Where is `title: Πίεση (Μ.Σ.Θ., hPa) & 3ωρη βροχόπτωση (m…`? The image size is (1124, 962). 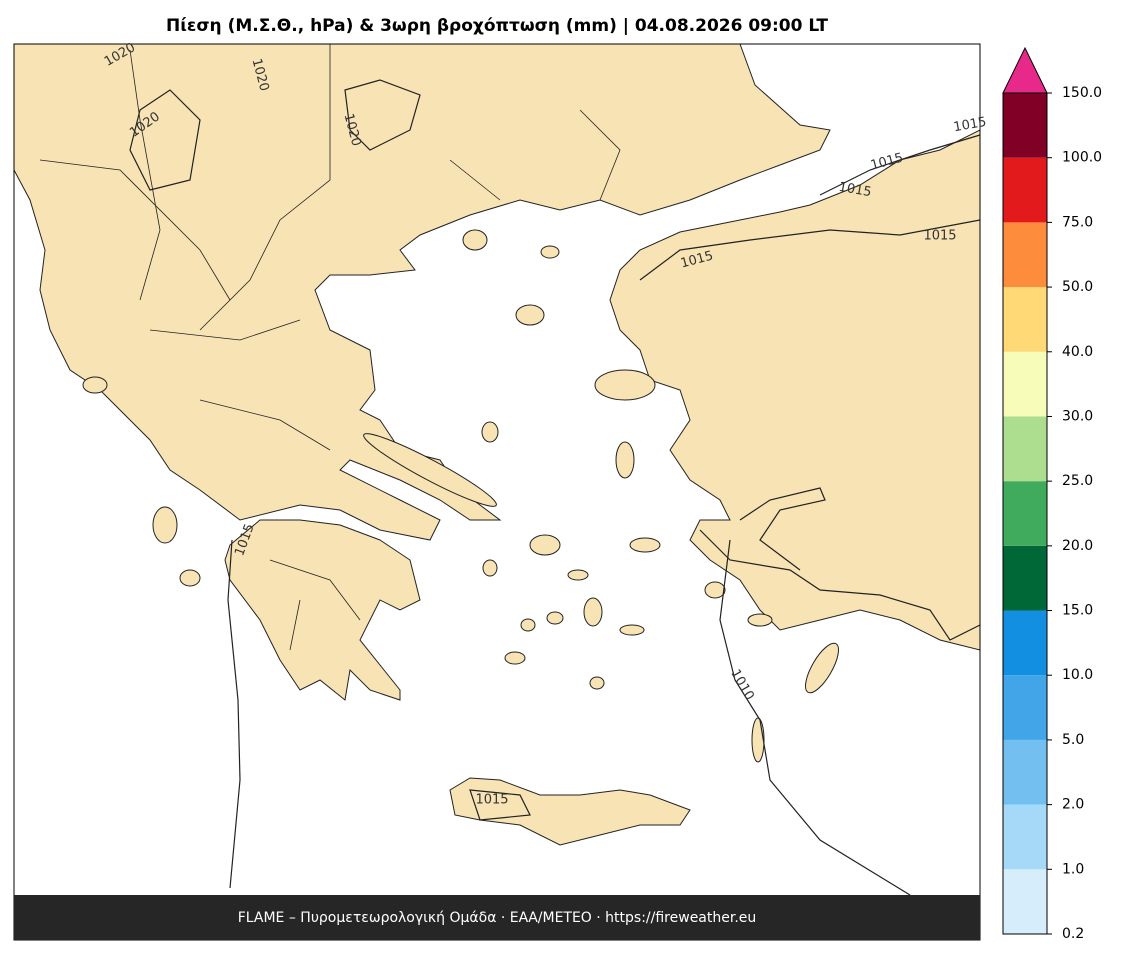 title: Πίεση (Μ.Σ.Θ., hPa) & 3ωρη βροχόπτωση (m… is located at coordinates (497, 26).